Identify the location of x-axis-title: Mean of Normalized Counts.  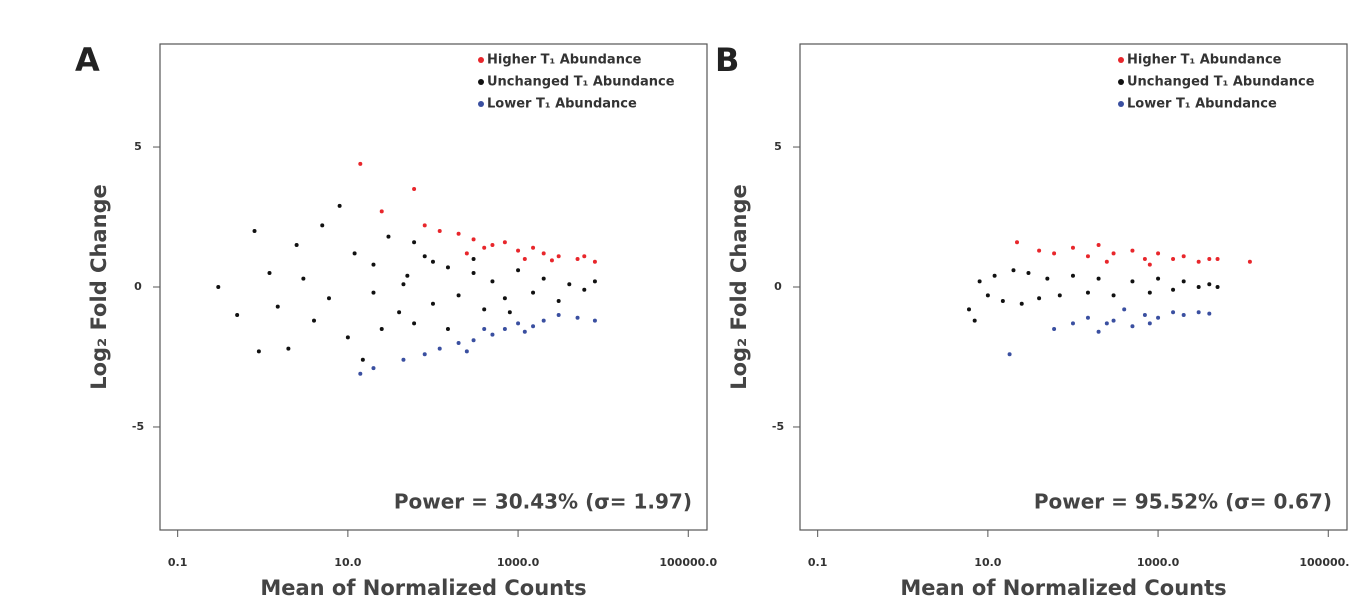
(423, 587).